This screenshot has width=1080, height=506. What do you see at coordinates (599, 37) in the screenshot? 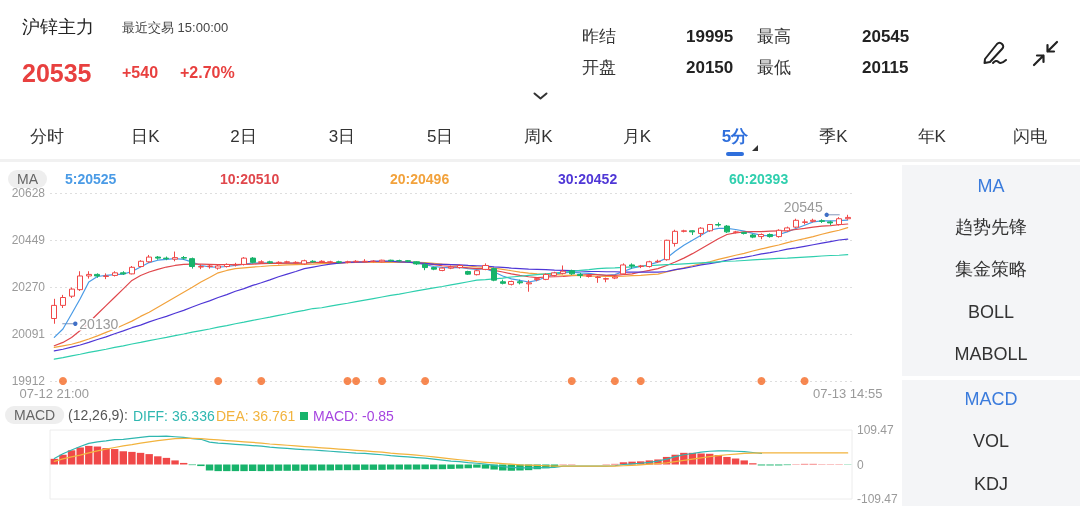
I see `text: 昨结` at bounding box center [599, 37].